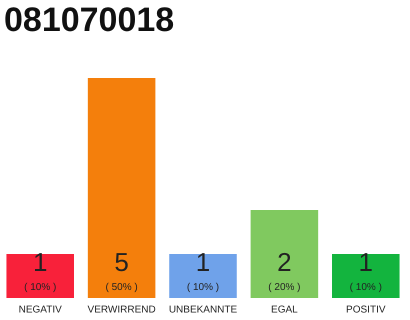 The height and width of the screenshot is (320, 410). Describe the element at coordinates (121, 287) in the screenshot. I see `annotation: ( 50% )` at that location.